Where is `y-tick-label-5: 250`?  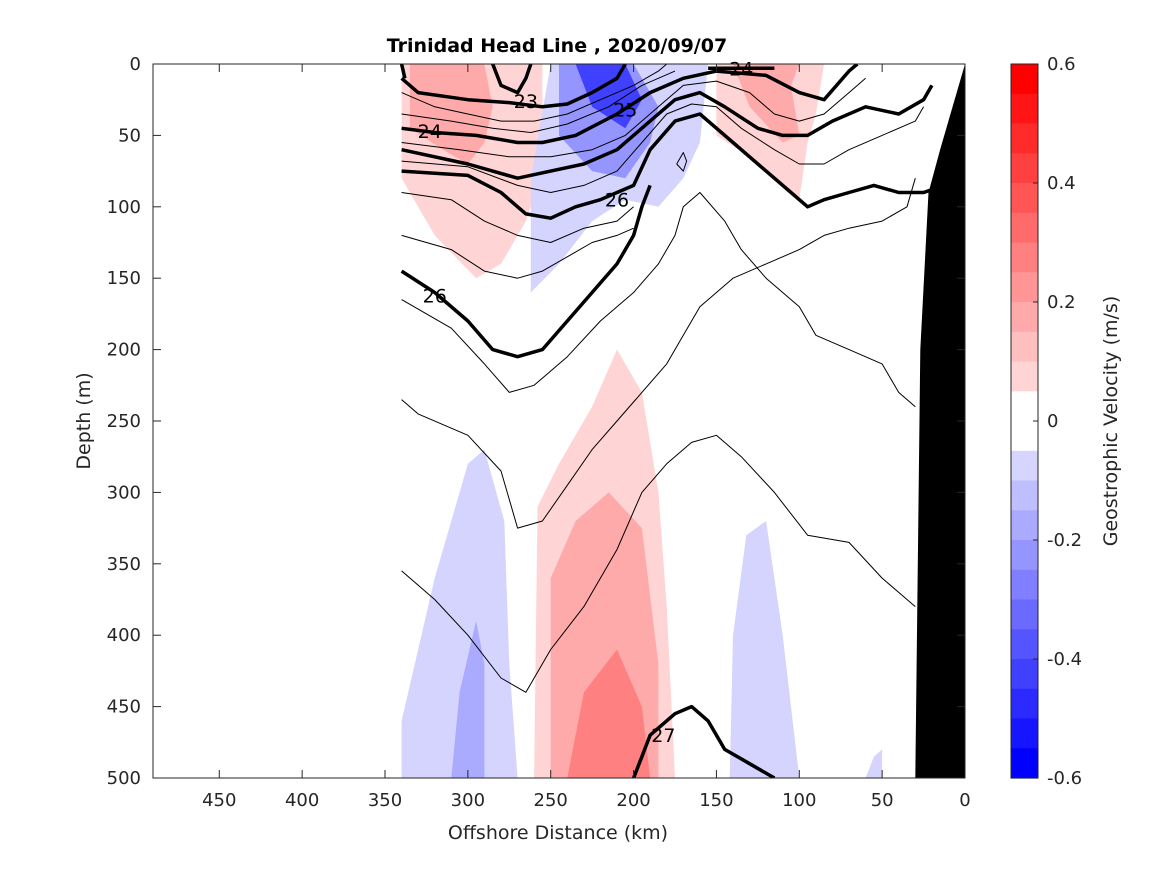
y-tick-label-5: 250 is located at coordinates (124, 421).